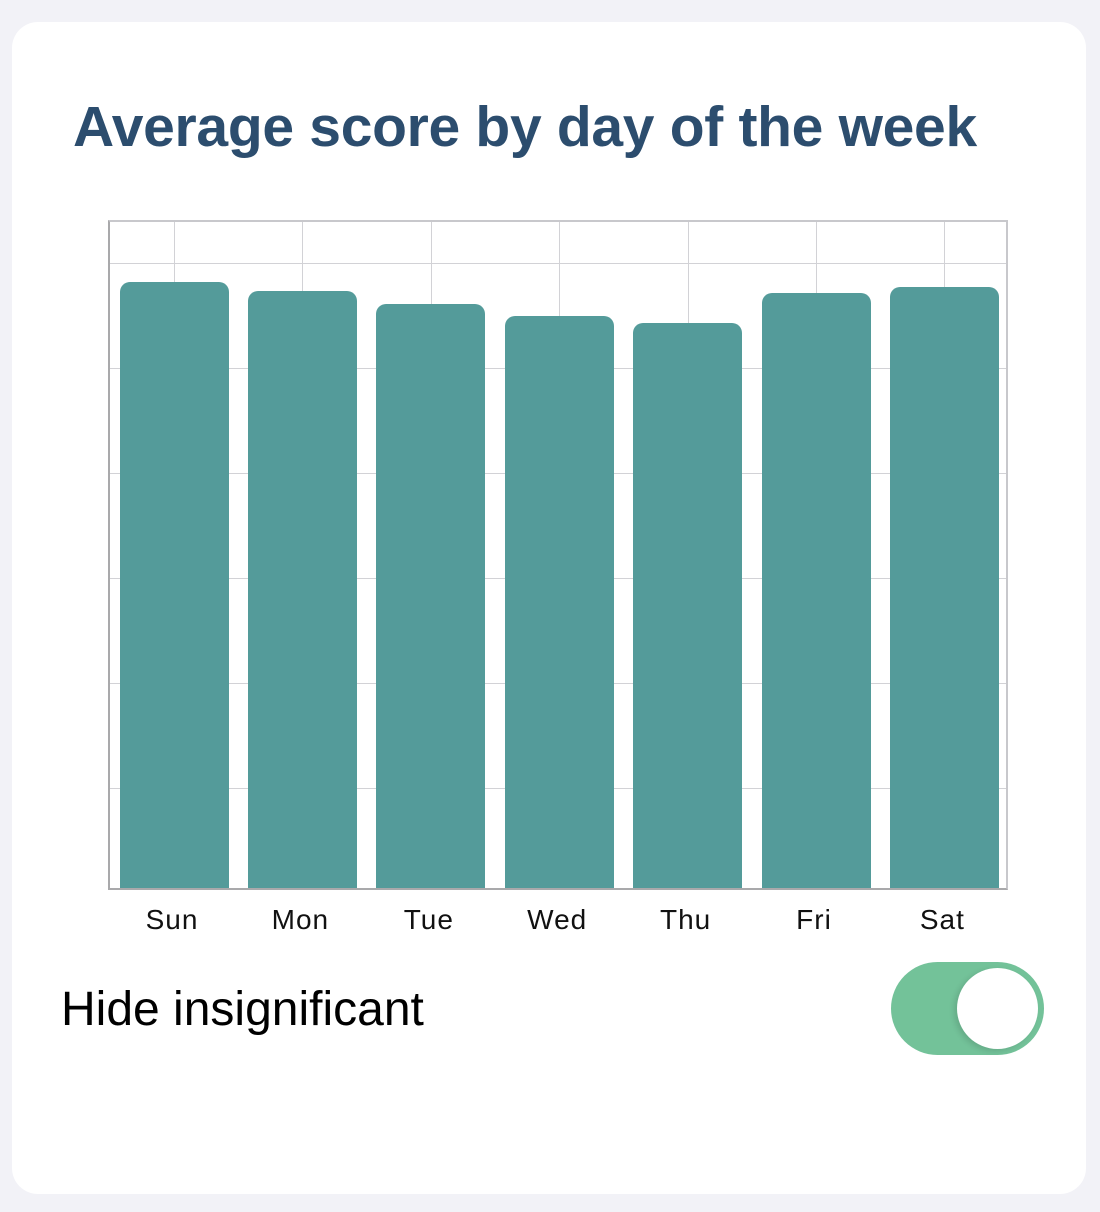 This screenshot has width=1100, height=1212. I want to click on x-label-tue: Tue, so click(428, 919).